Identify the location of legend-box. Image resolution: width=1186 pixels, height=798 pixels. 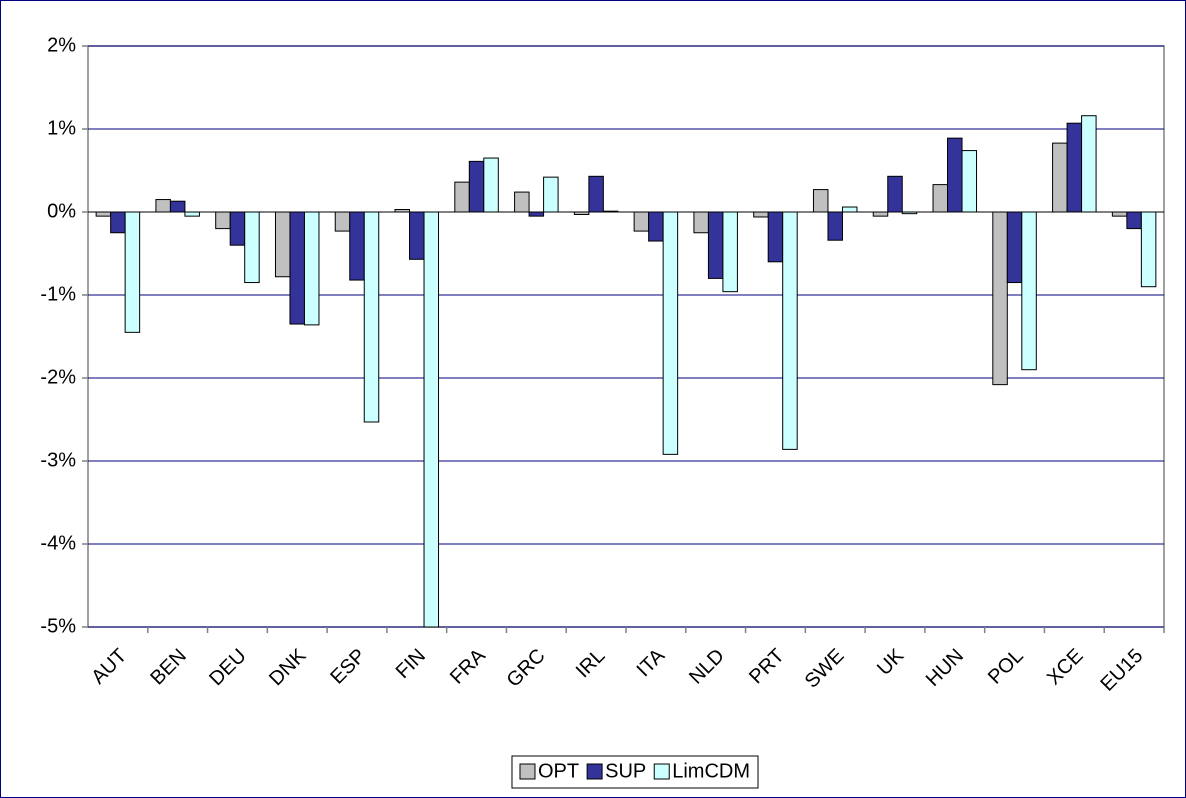
(635, 772).